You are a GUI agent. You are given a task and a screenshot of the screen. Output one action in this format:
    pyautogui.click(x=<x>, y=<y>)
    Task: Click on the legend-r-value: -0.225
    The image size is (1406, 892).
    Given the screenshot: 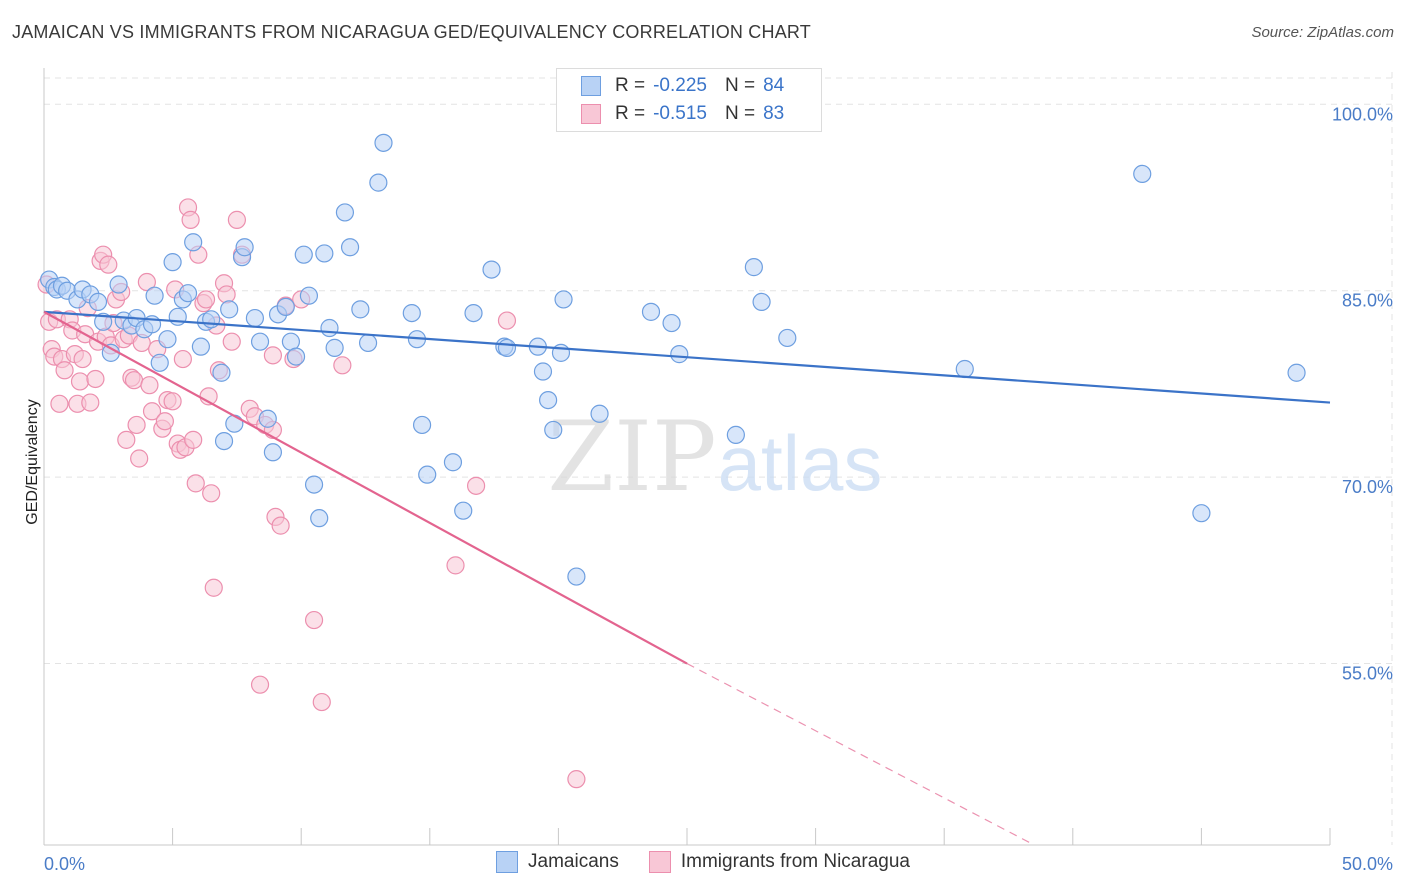 What is the action you would take?
    pyautogui.click(x=680, y=85)
    